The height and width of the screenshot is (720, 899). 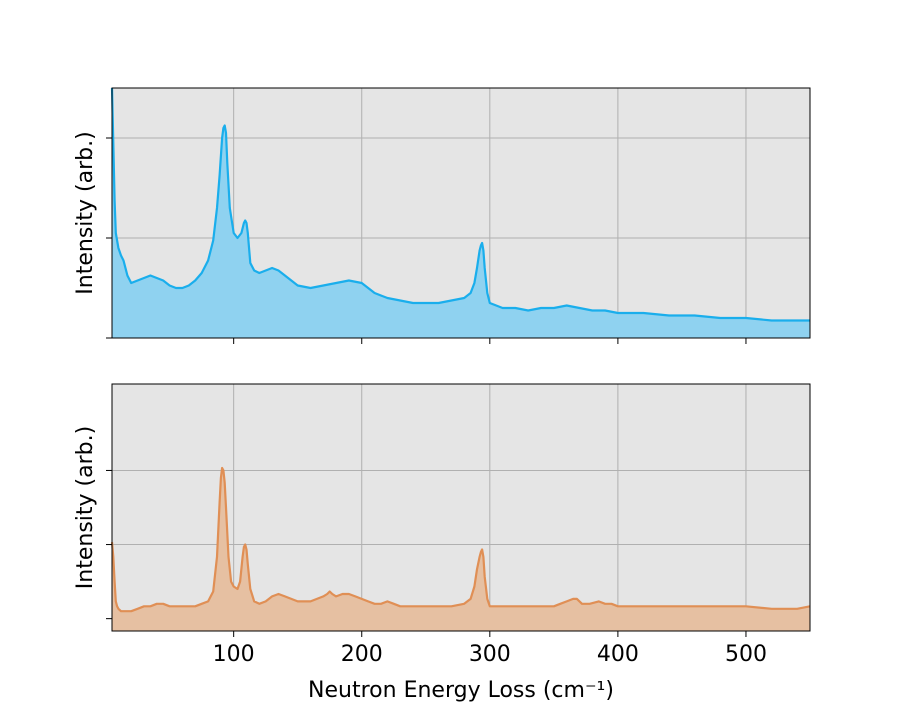 I want to click on x-tick-label: 500, so click(x=746, y=654).